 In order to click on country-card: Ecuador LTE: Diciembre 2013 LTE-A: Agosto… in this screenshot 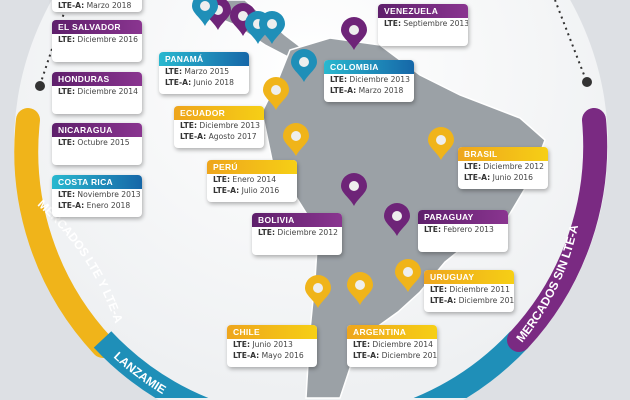, I will do `click(219, 127)`.